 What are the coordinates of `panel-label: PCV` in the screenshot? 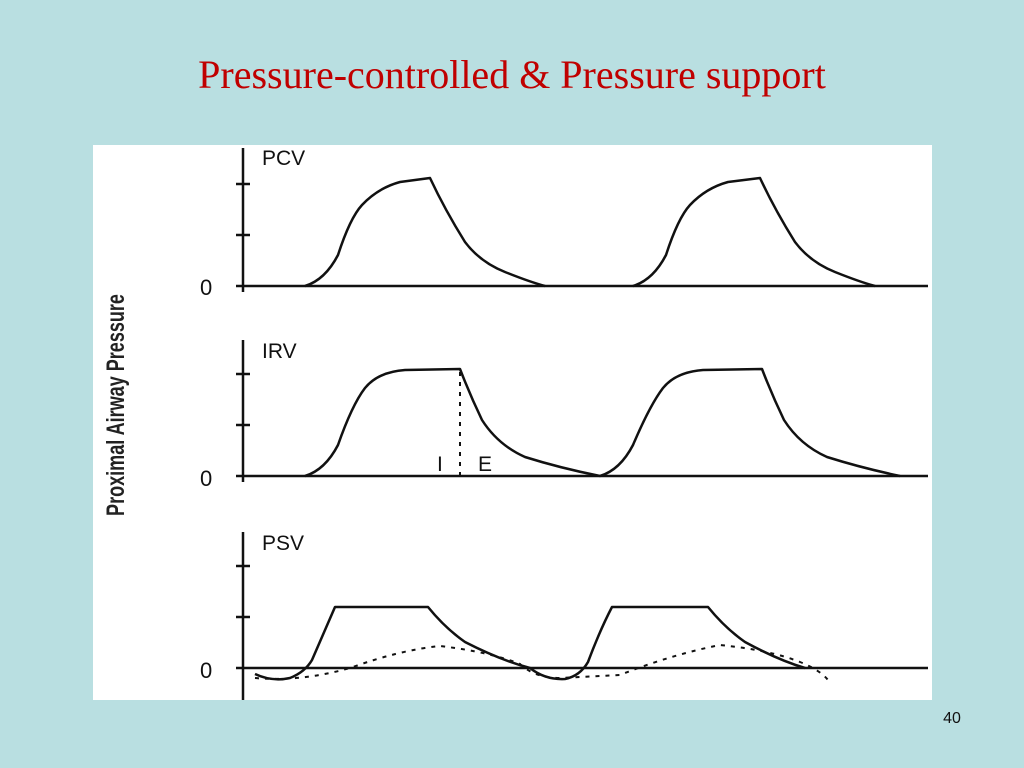 It's located at (283, 158).